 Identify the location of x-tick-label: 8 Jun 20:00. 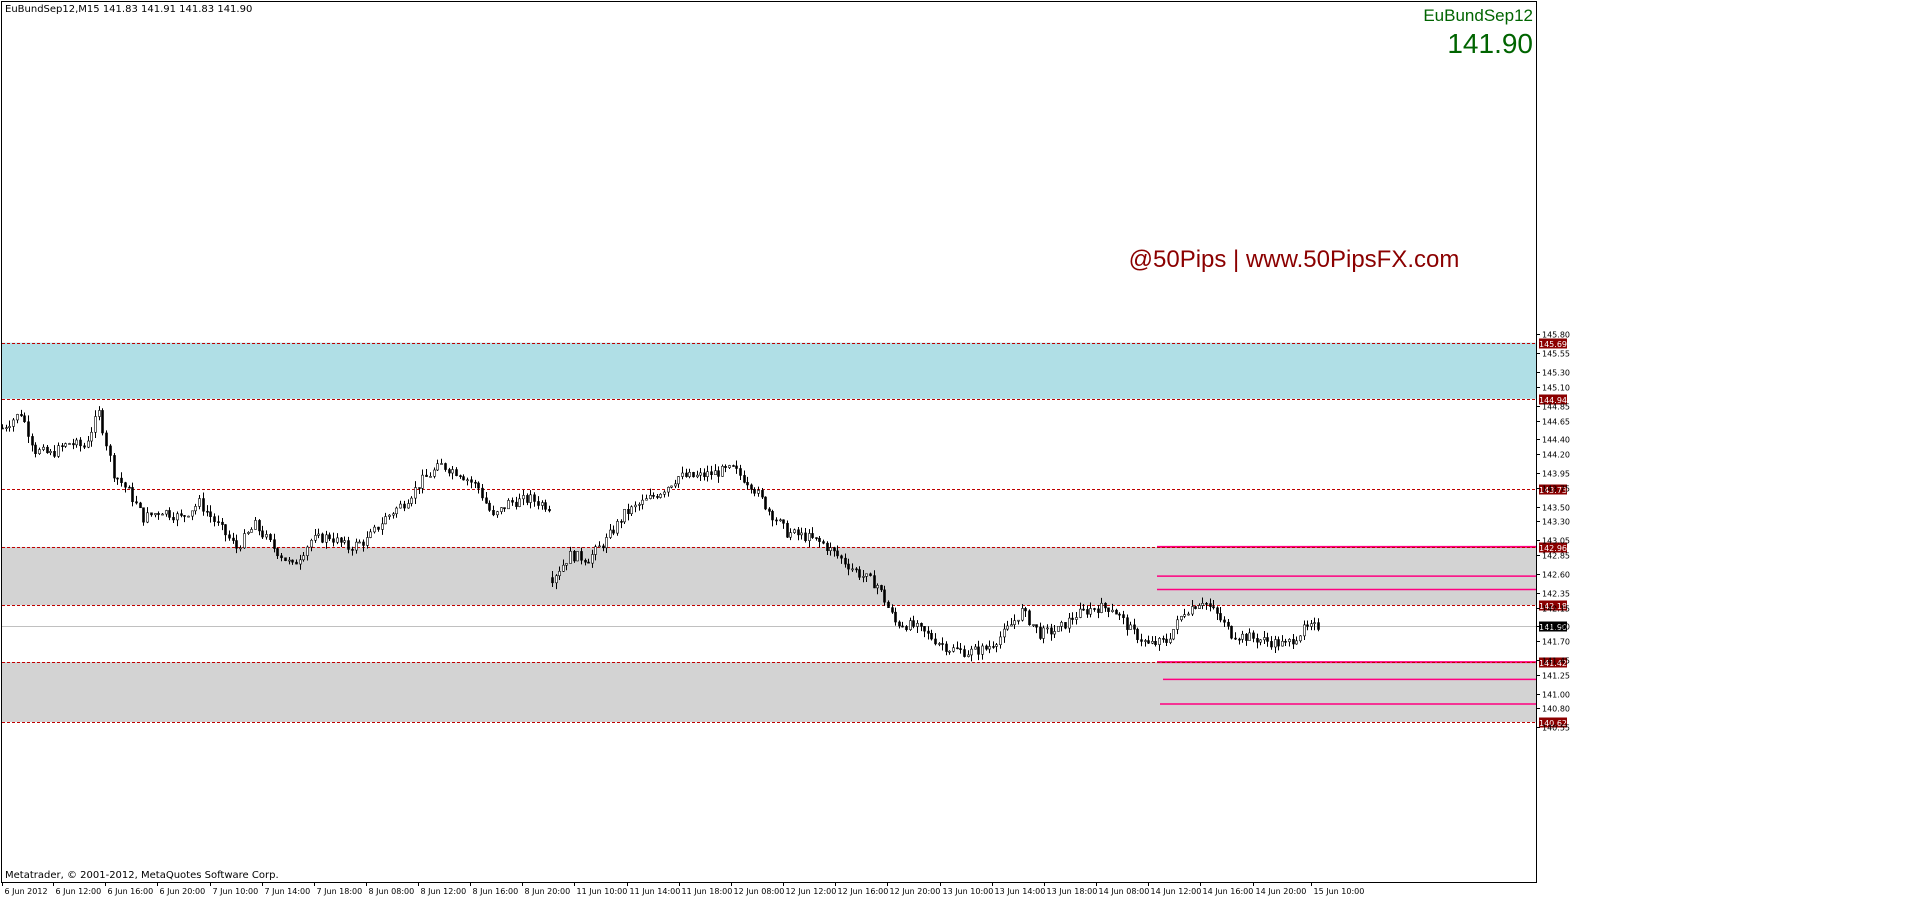
(548, 891).